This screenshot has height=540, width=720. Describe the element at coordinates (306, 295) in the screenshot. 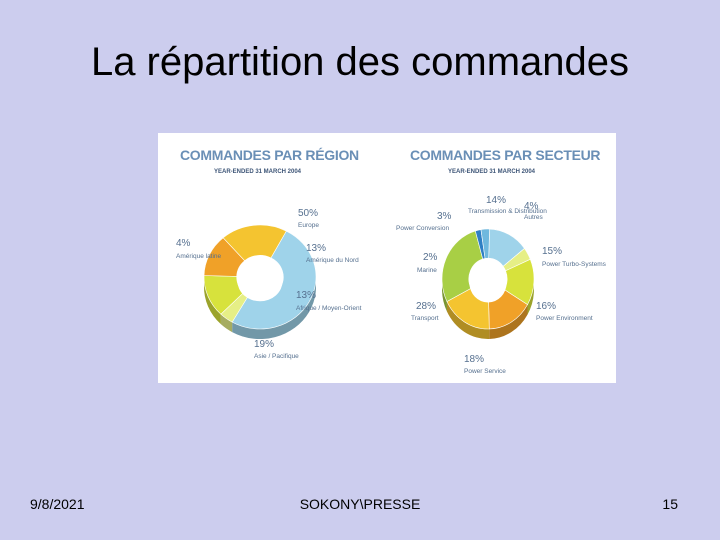

I see `value-label-1-afrique-moyen-orient: 13%` at that location.